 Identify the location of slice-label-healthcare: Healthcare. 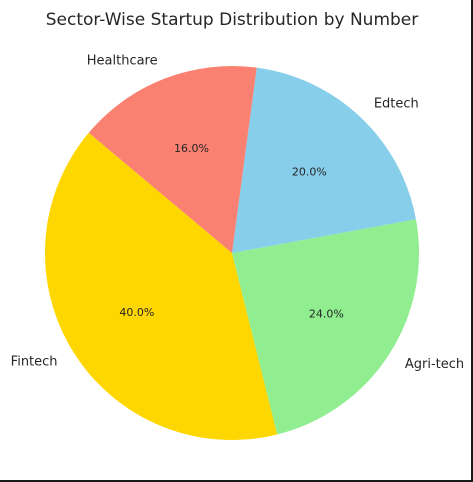
(122, 61).